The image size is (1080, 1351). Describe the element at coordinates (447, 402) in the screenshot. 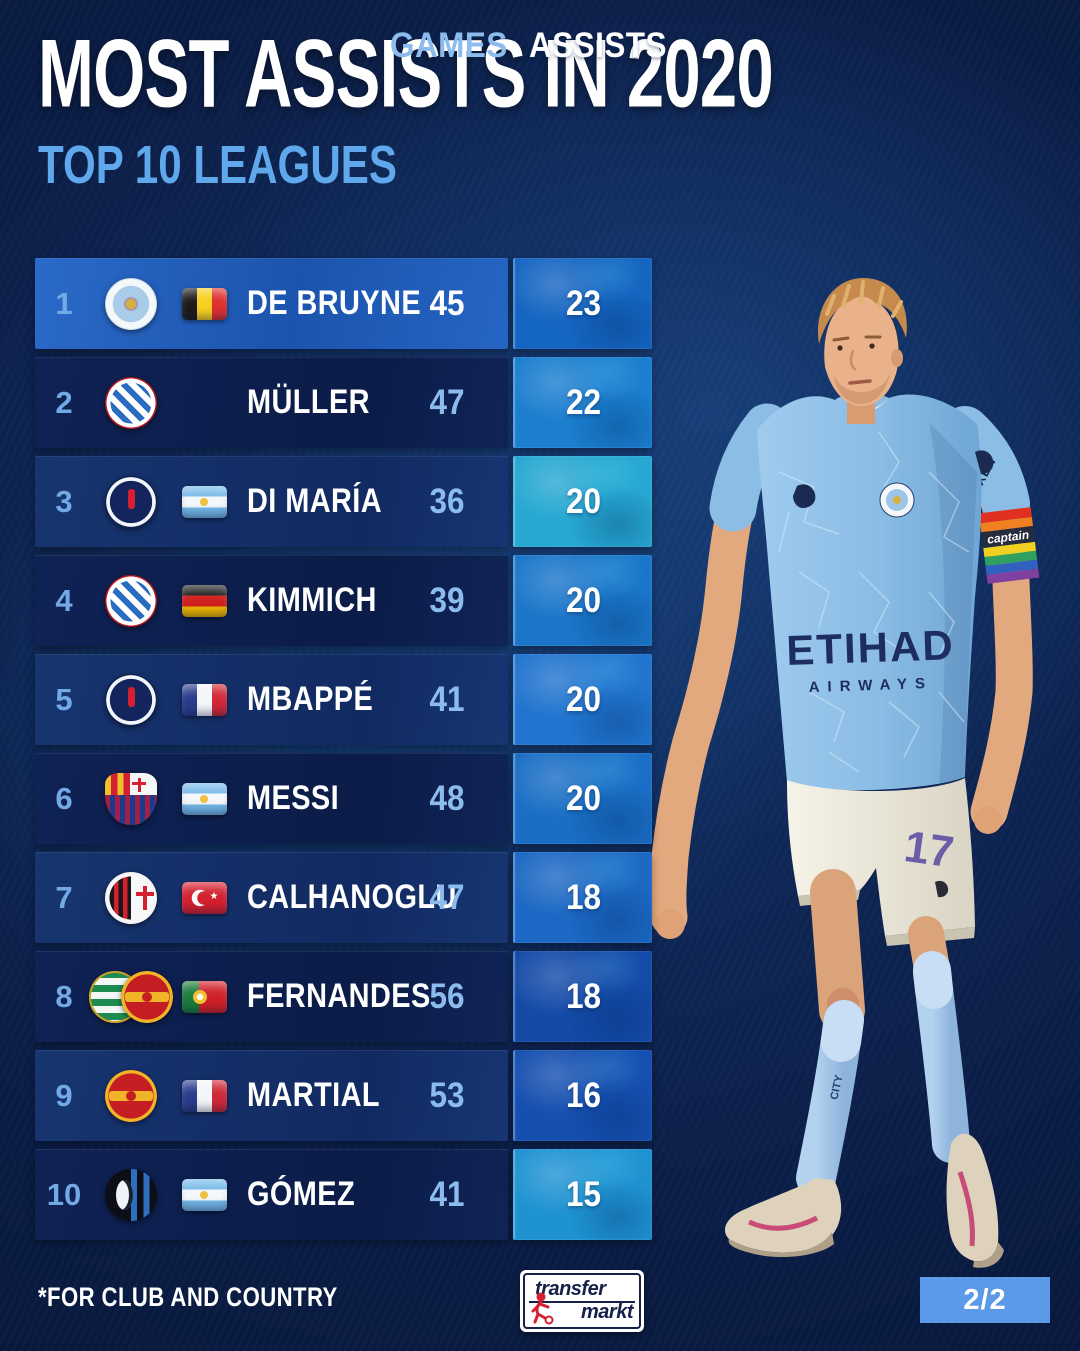

I see `games-count: 47` at that location.